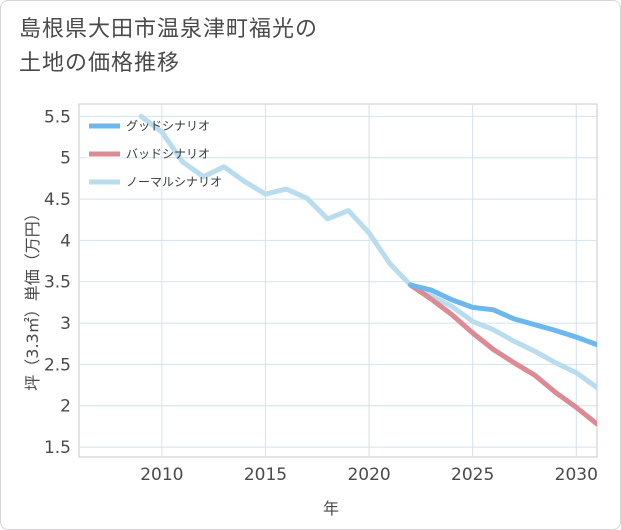  Describe the element at coordinates (57, 200) in the screenshot. I see `y-tick-label: 4.5` at that location.